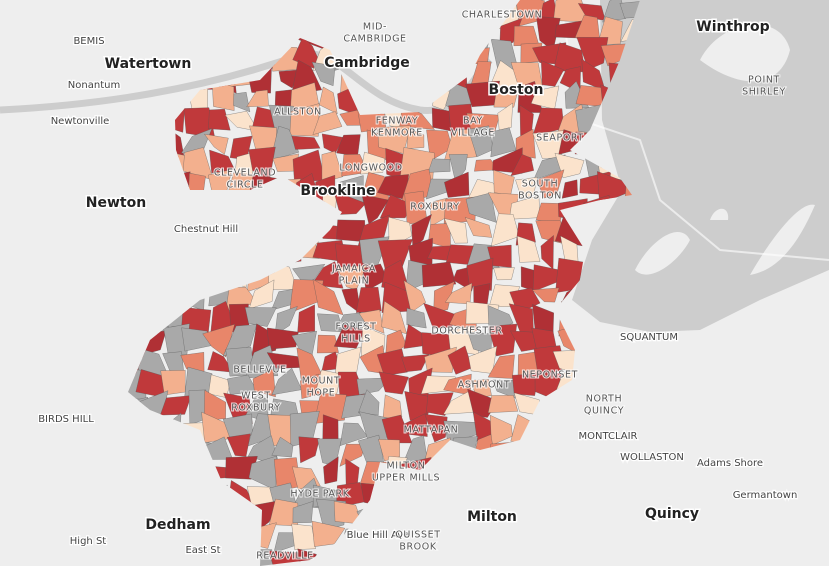  Describe the element at coordinates (206, 229) in the screenshot. I see `place-label: Chestnut Hill` at that location.